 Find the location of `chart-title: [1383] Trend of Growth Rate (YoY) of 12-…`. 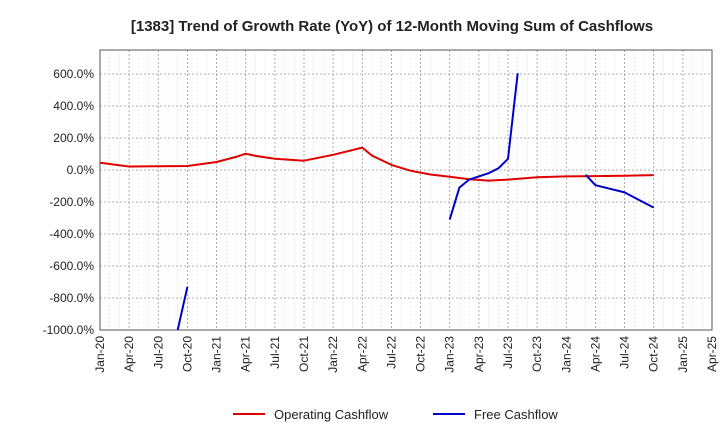

chart-title: [1383] Trend of Growth Rate (YoY) of 12-… is located at coordinates (392, 26).